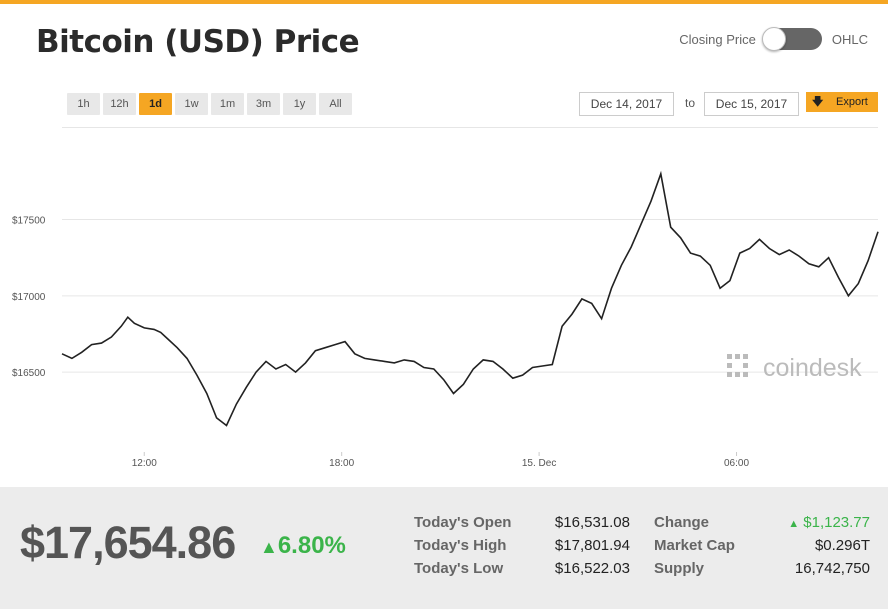 Image resolution: width=888 pixels, height=609 pixels. I want to click on range-button-12h: 12h, so click(119, 104).